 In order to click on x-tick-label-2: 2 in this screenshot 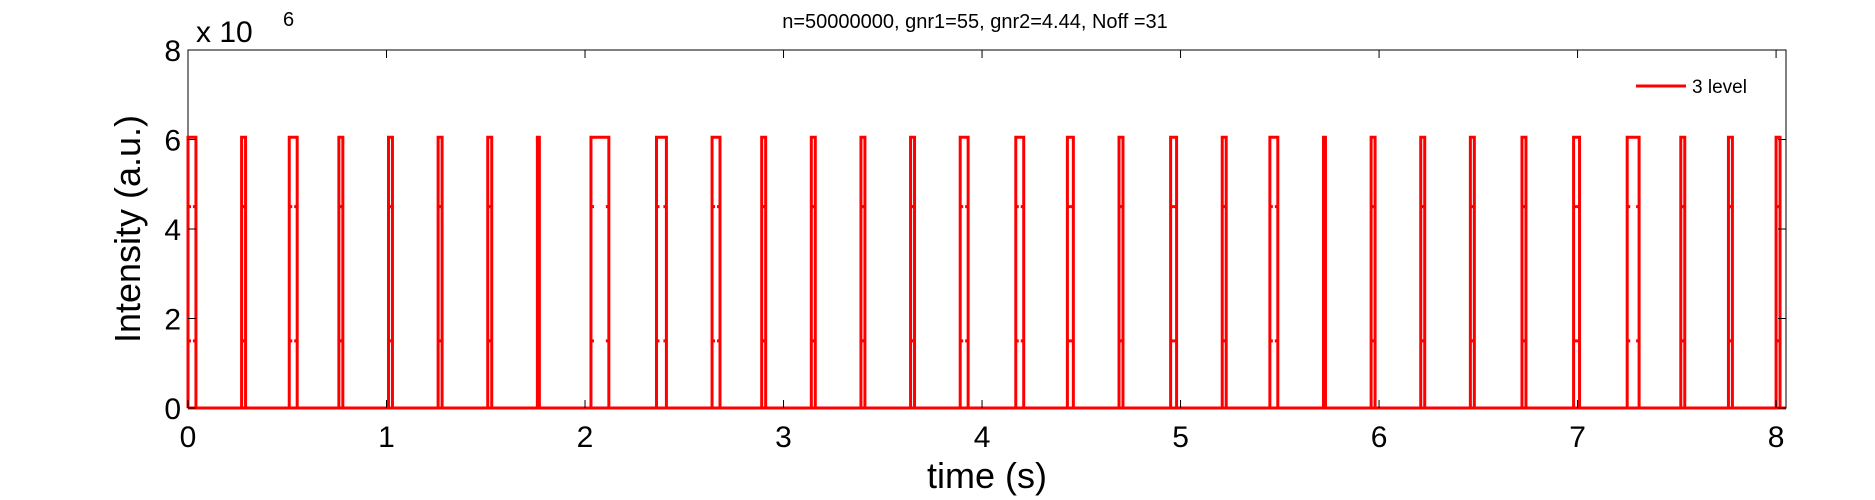, I will do `click(585, 437)`.